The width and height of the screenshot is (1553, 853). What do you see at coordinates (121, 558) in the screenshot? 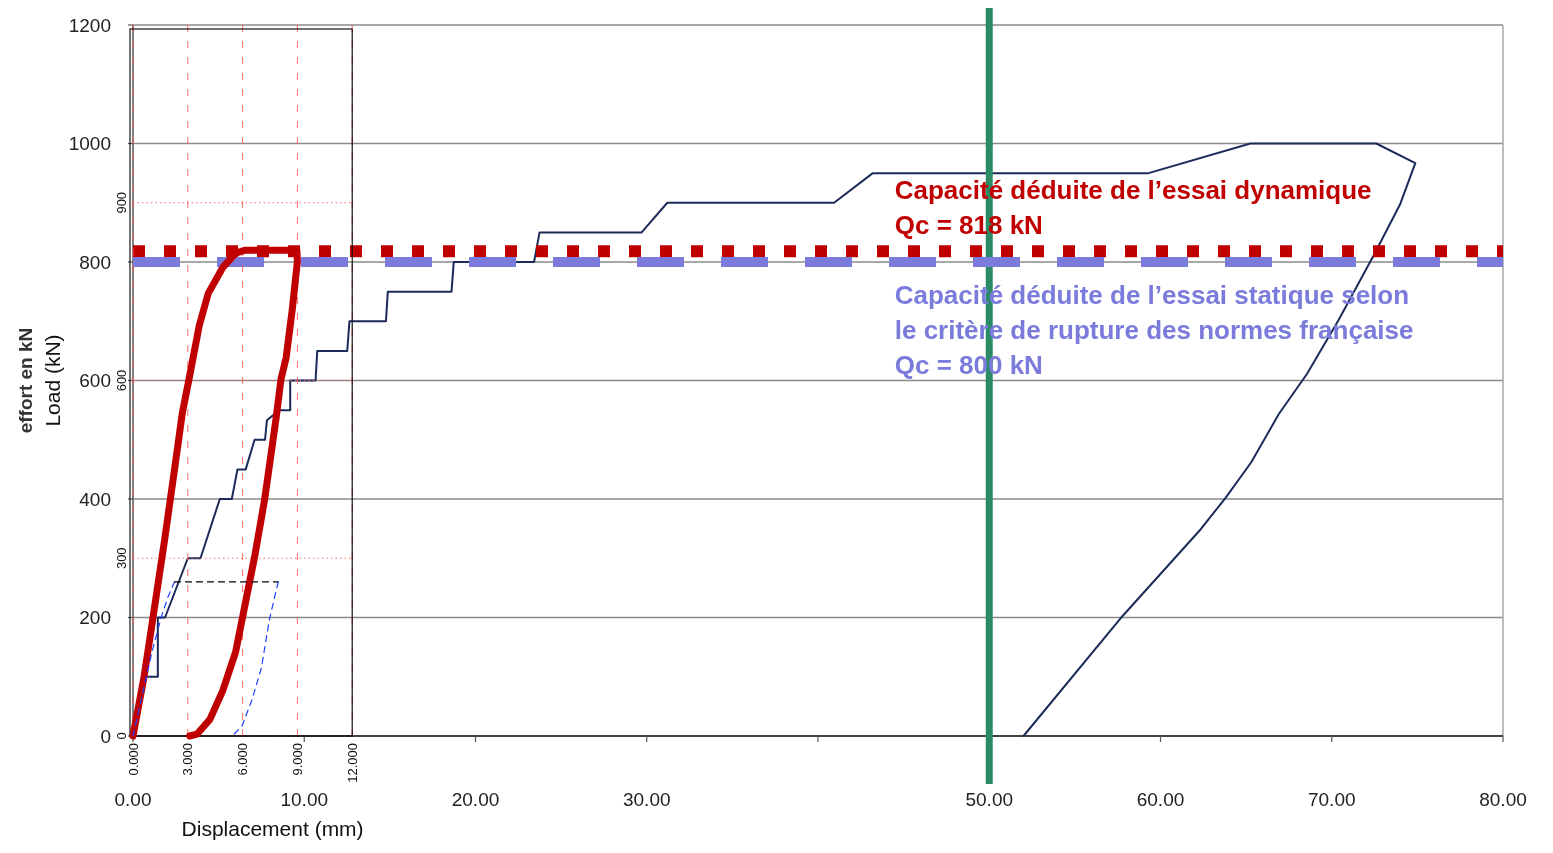
I see `y-tick-label: 300` at bounding box center [121, 558].